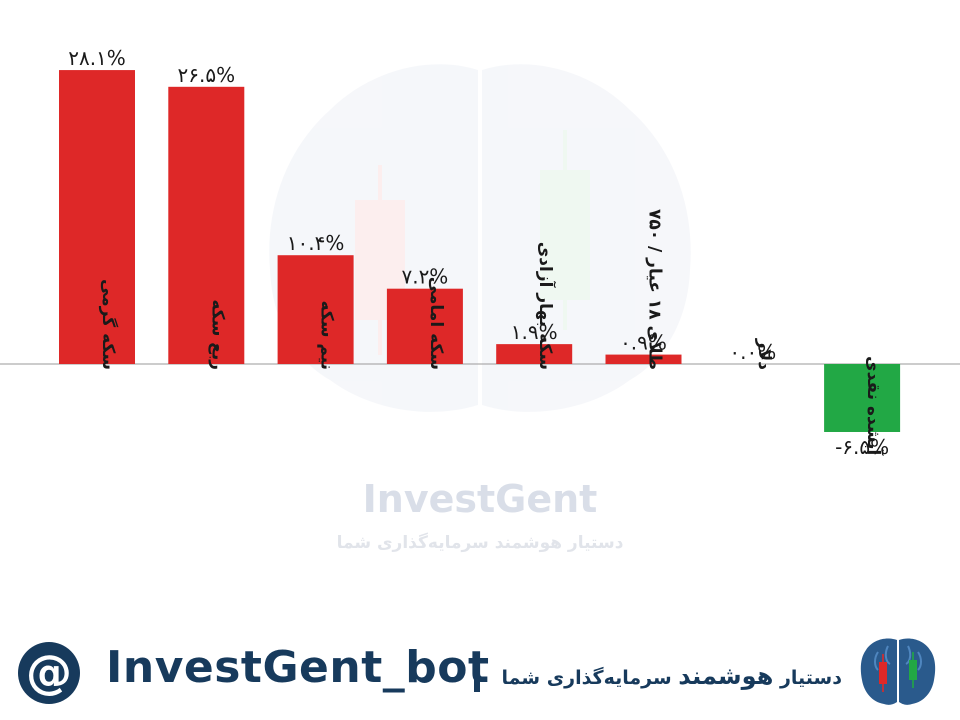  Describe the element at coordinates (436, 323) in the screenshot. I see `category-label-4: سکه امامی` at that location.